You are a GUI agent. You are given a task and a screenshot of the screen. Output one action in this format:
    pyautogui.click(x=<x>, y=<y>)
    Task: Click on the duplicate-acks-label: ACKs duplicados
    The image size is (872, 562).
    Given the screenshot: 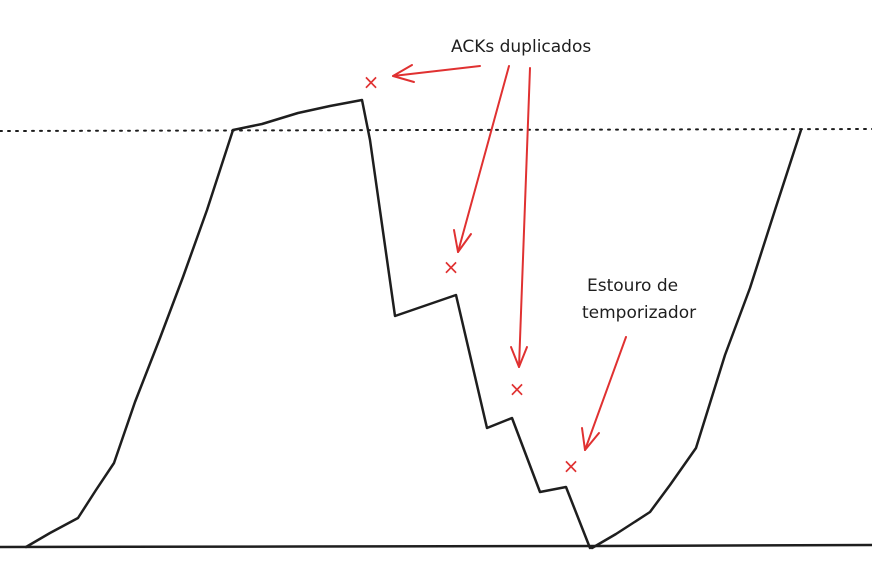 What is the action you would take?
    pyautogui.click(x=521, y=47)
    